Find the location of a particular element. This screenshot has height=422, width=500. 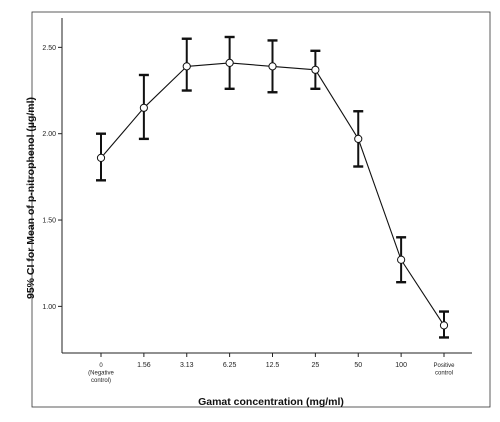

y-axis-ticks: 1.00 1.50 2.00 2.50 is located at coordinates (52, 178).